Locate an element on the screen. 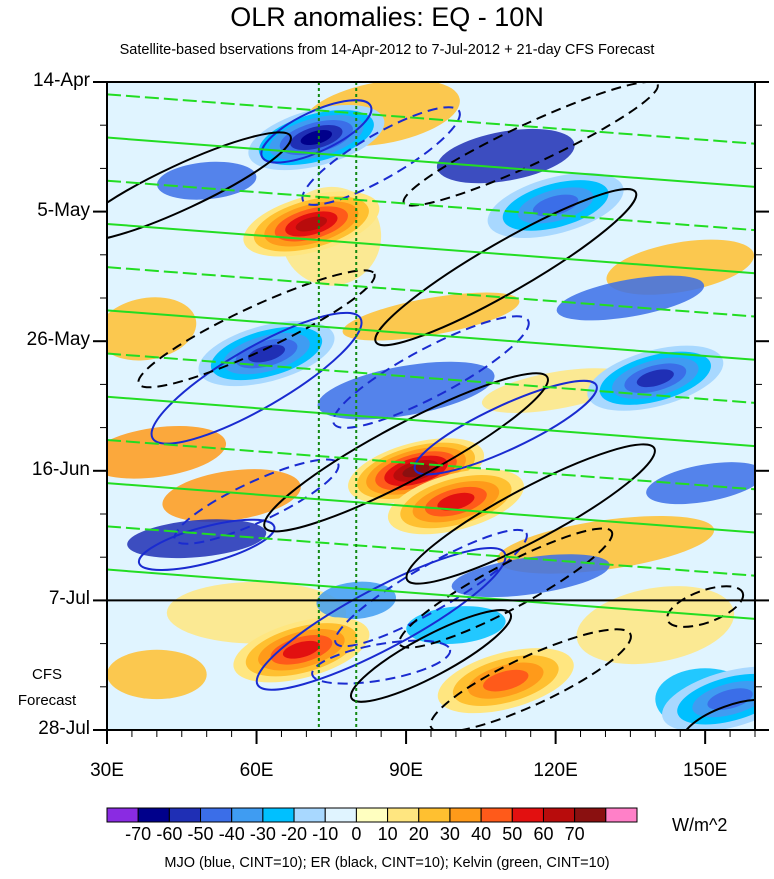 This screenshot has width=774, height=879. colorbar-units: W/m^2 is located at coordinates (700, 825).